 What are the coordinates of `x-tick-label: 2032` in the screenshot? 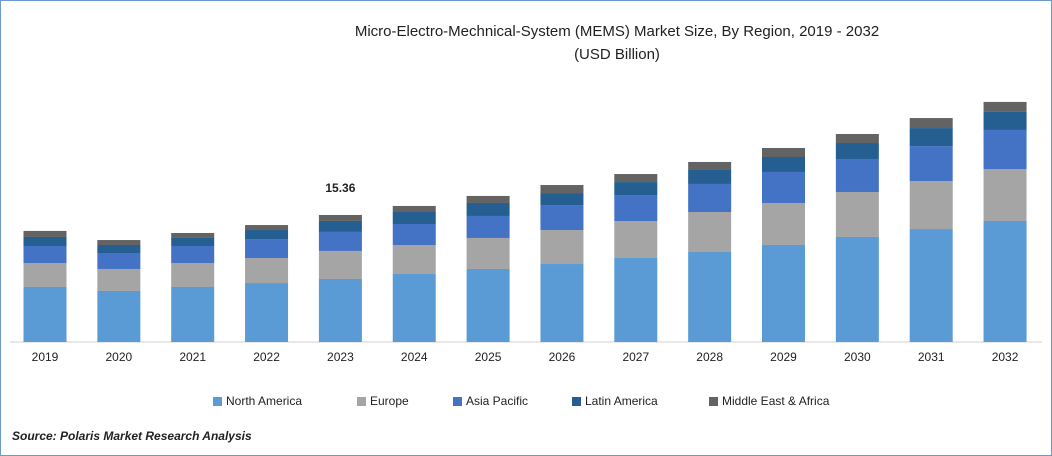 It's located at (1005, 357).